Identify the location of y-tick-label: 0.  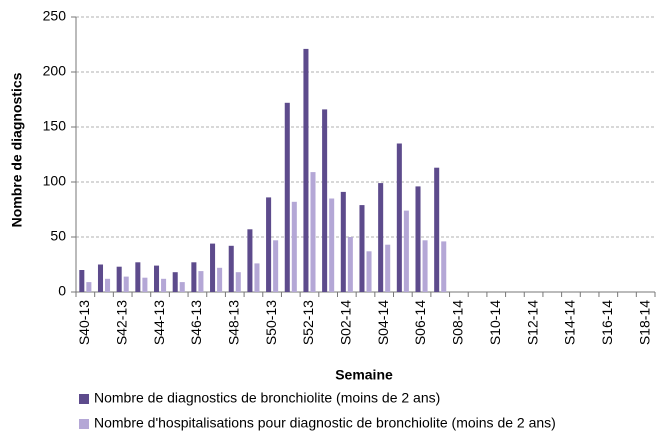
(62, 291).